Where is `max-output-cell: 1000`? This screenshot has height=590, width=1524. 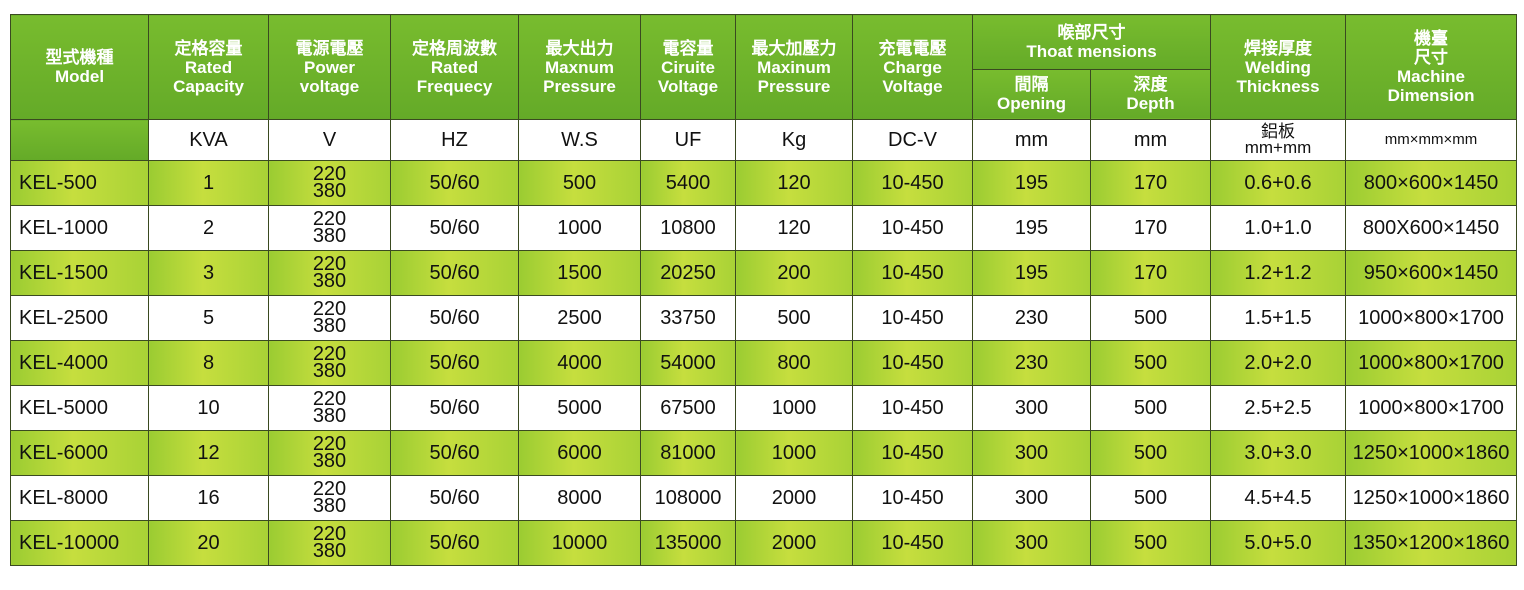 max-output-cell: 1000 is located at coordinates (579, 228).